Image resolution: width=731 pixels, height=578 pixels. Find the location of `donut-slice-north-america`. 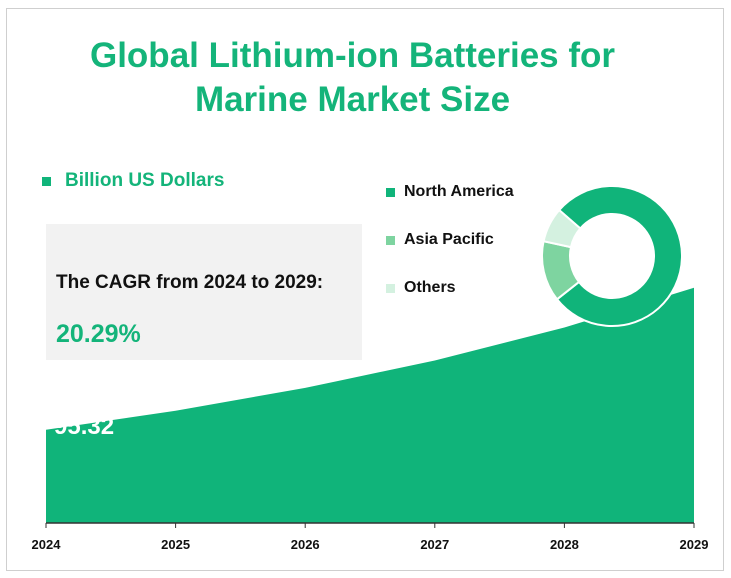

donut-slice-north-america is located at coordinates (619, 256).